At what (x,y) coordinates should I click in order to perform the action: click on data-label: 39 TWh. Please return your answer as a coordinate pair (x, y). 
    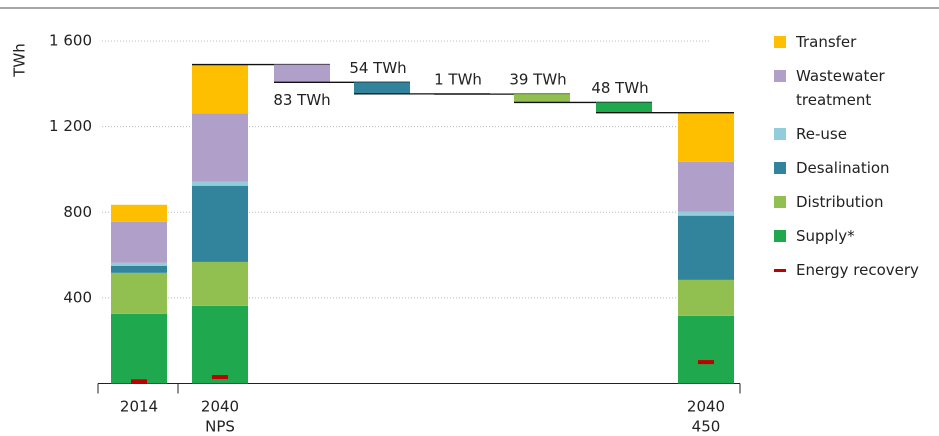
    Looking at the image, I should click on (537, 80).